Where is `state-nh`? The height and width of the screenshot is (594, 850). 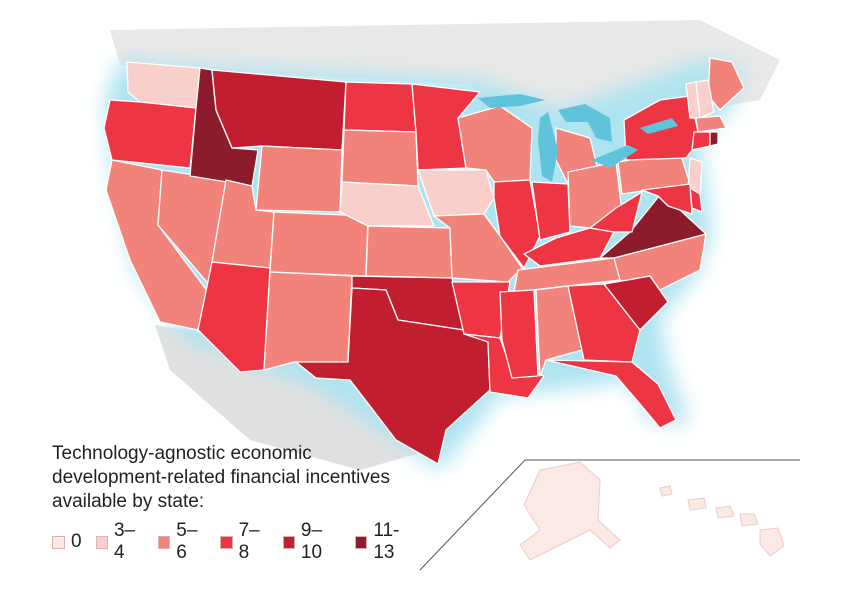
state-nh is located at coordinates (705, 99).